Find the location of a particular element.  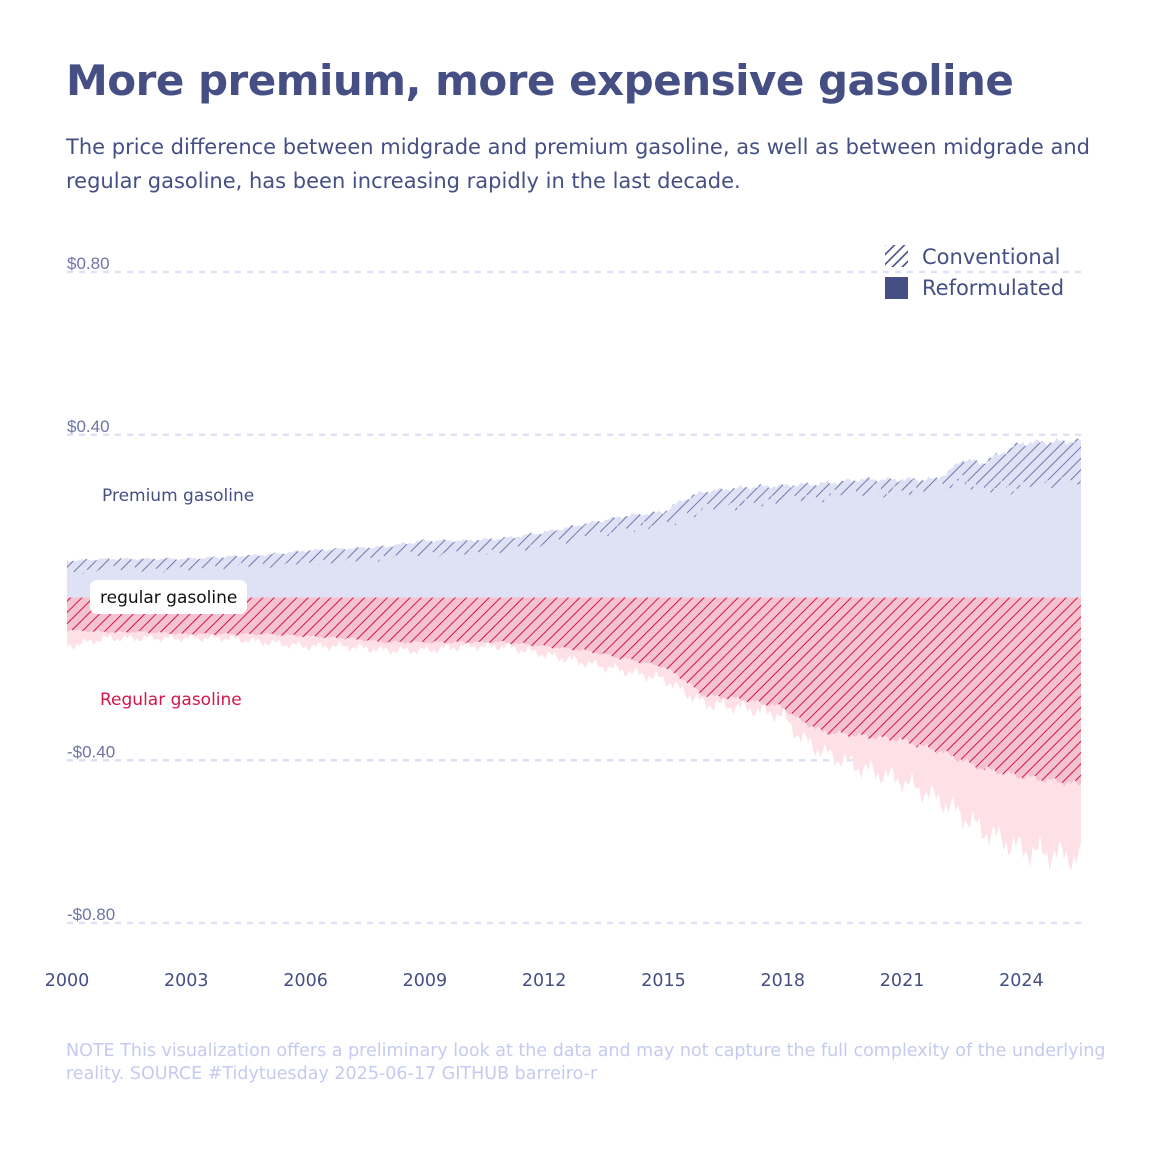

x-tick-label-6: 2018 is located at coordinates (783, 981).